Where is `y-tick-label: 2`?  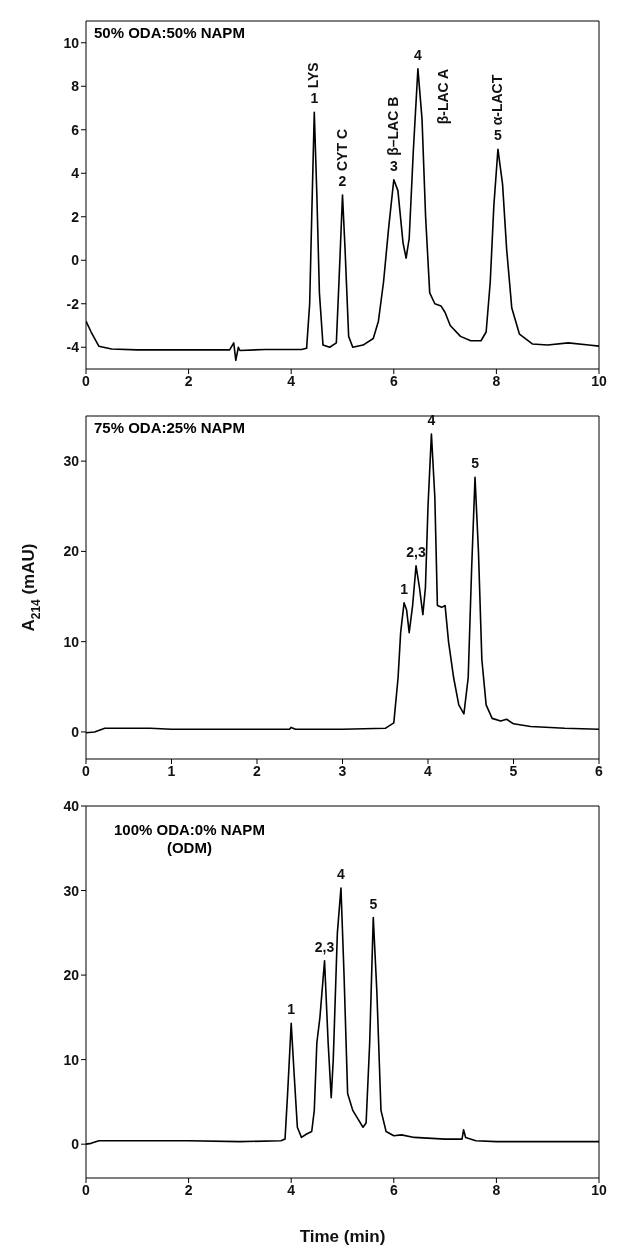 y-tick-label: 2 is located at coordinates (75, 216).